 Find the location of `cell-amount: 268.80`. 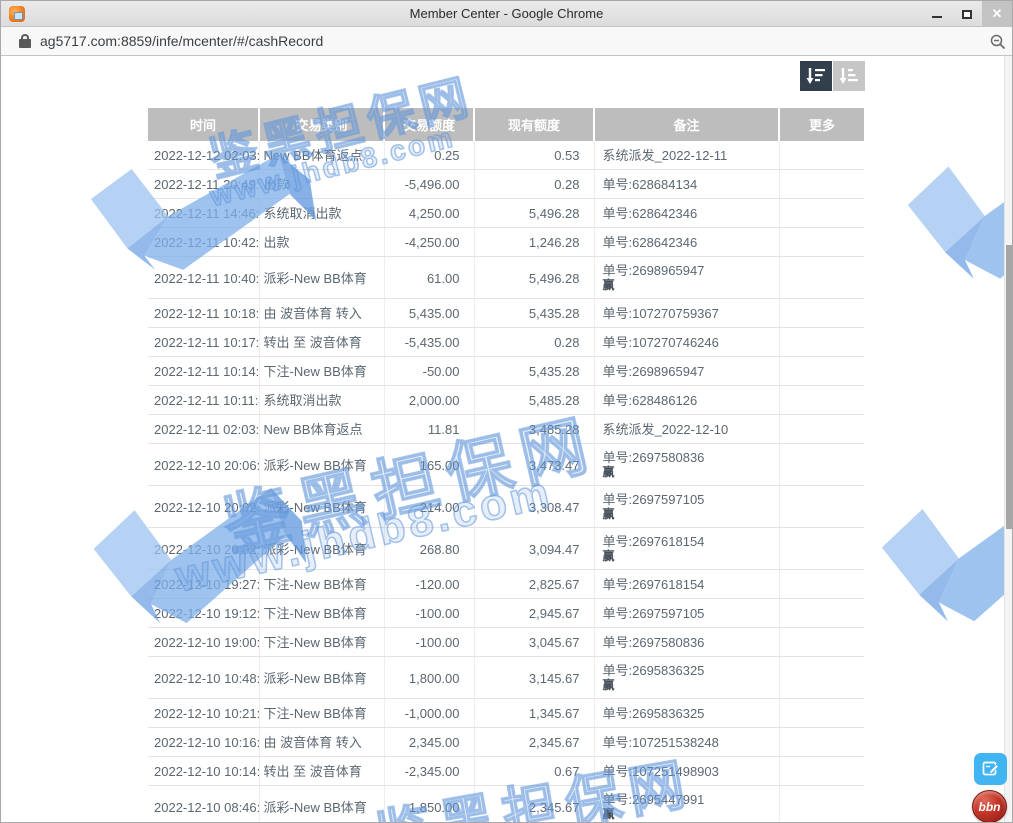

cell-amount: 268.80 is located at coordinates (428, 548).